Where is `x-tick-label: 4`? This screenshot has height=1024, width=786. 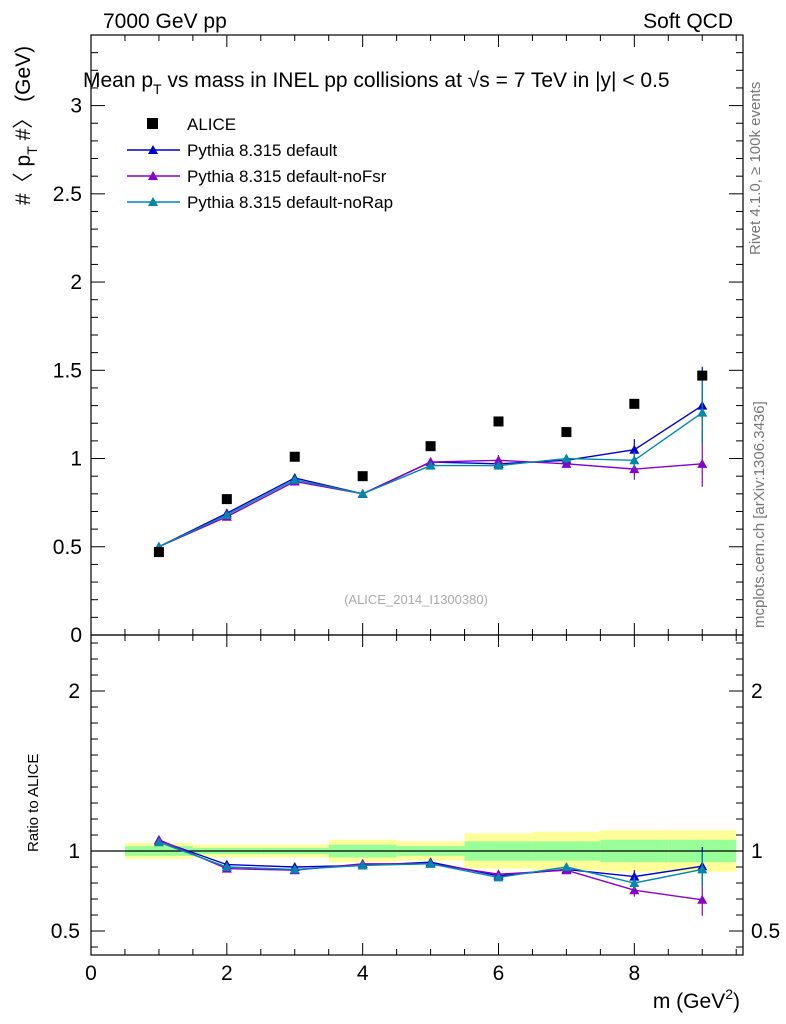 x-tick-label: 4 is located at coordinates (363, 973).